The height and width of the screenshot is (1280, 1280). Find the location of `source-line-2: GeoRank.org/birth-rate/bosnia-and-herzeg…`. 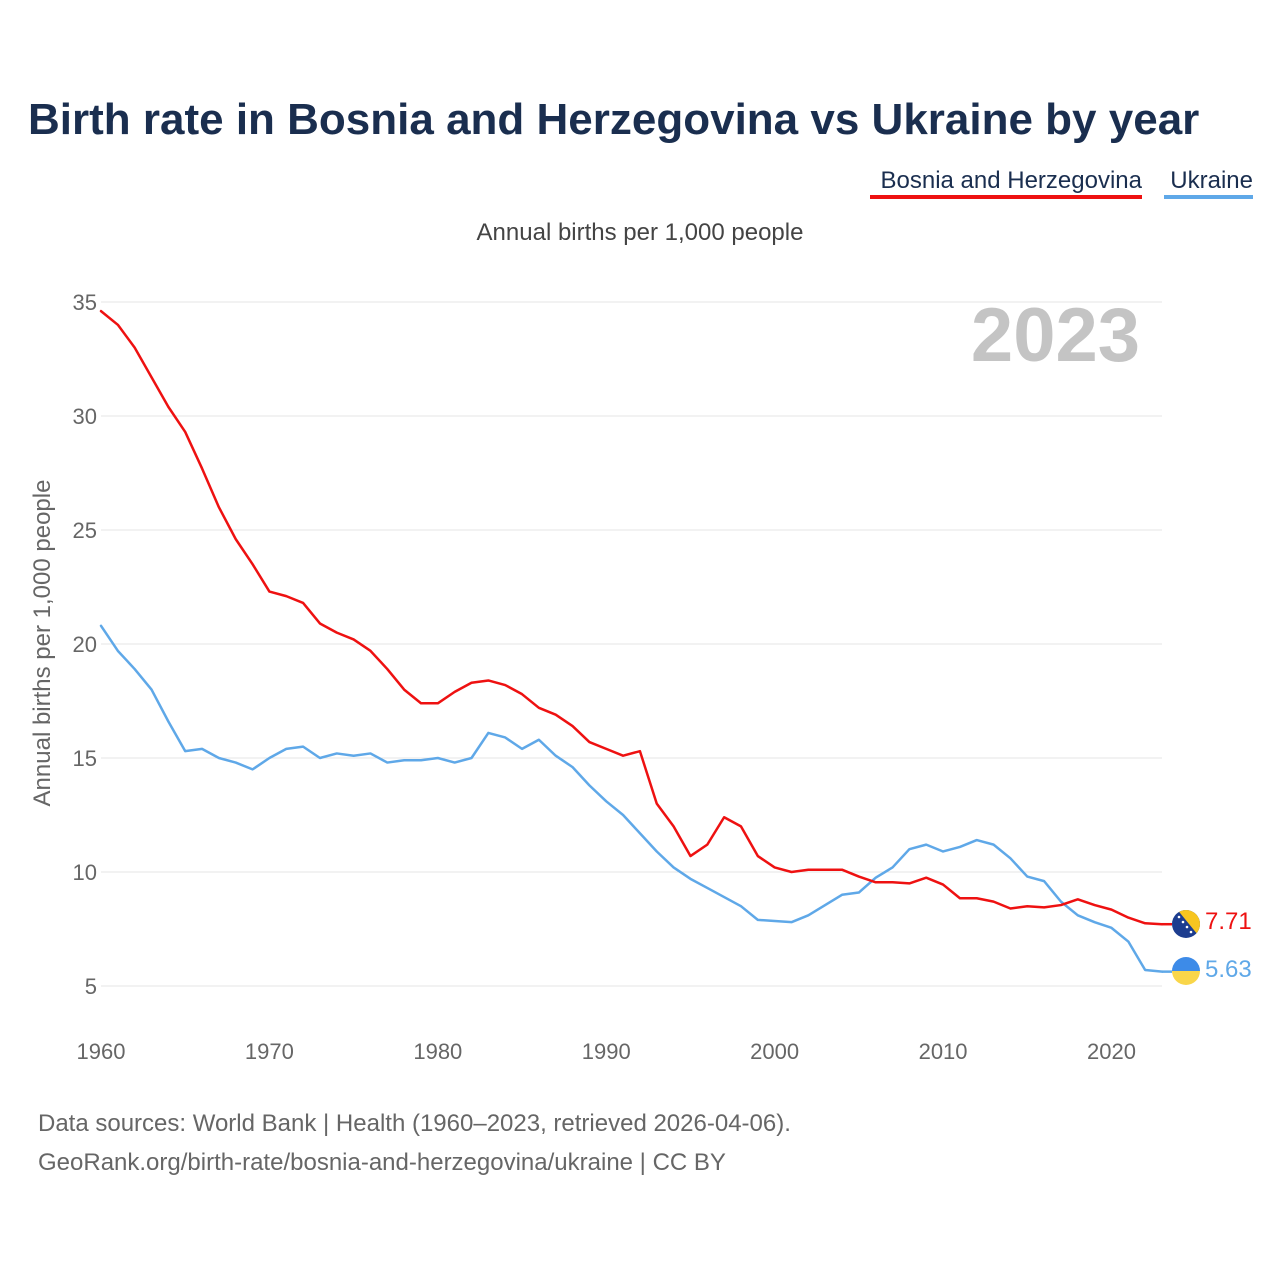

source-line-2: GeoRank.org/birth-rate/bosnia-and-herzeg… is located at coordinates (382, 1162).